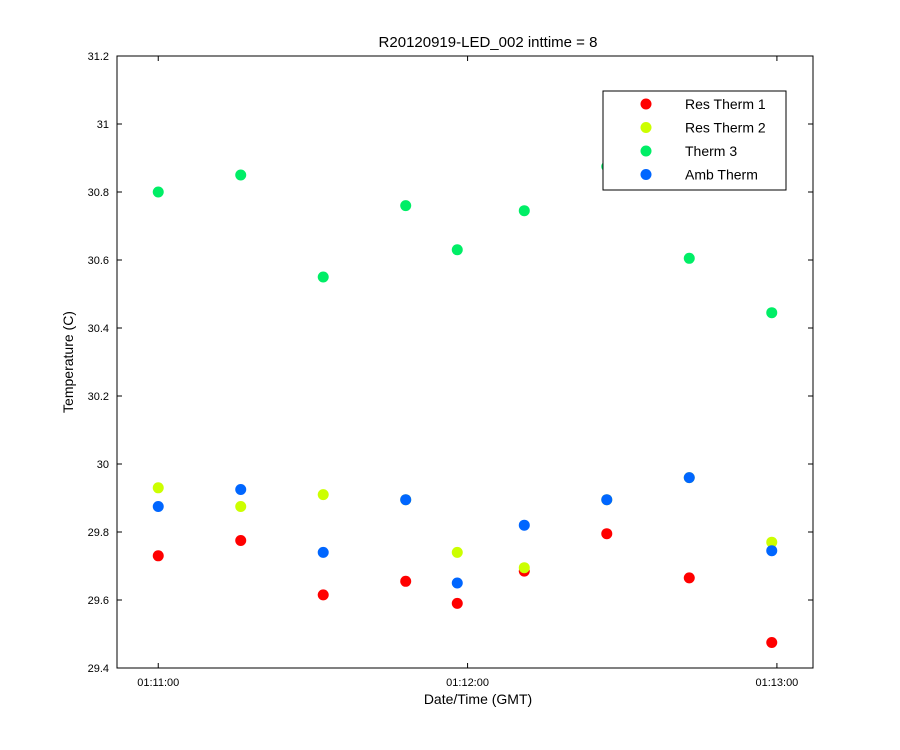  I want to click on legend-label: Therm 3, so click(711, 151).